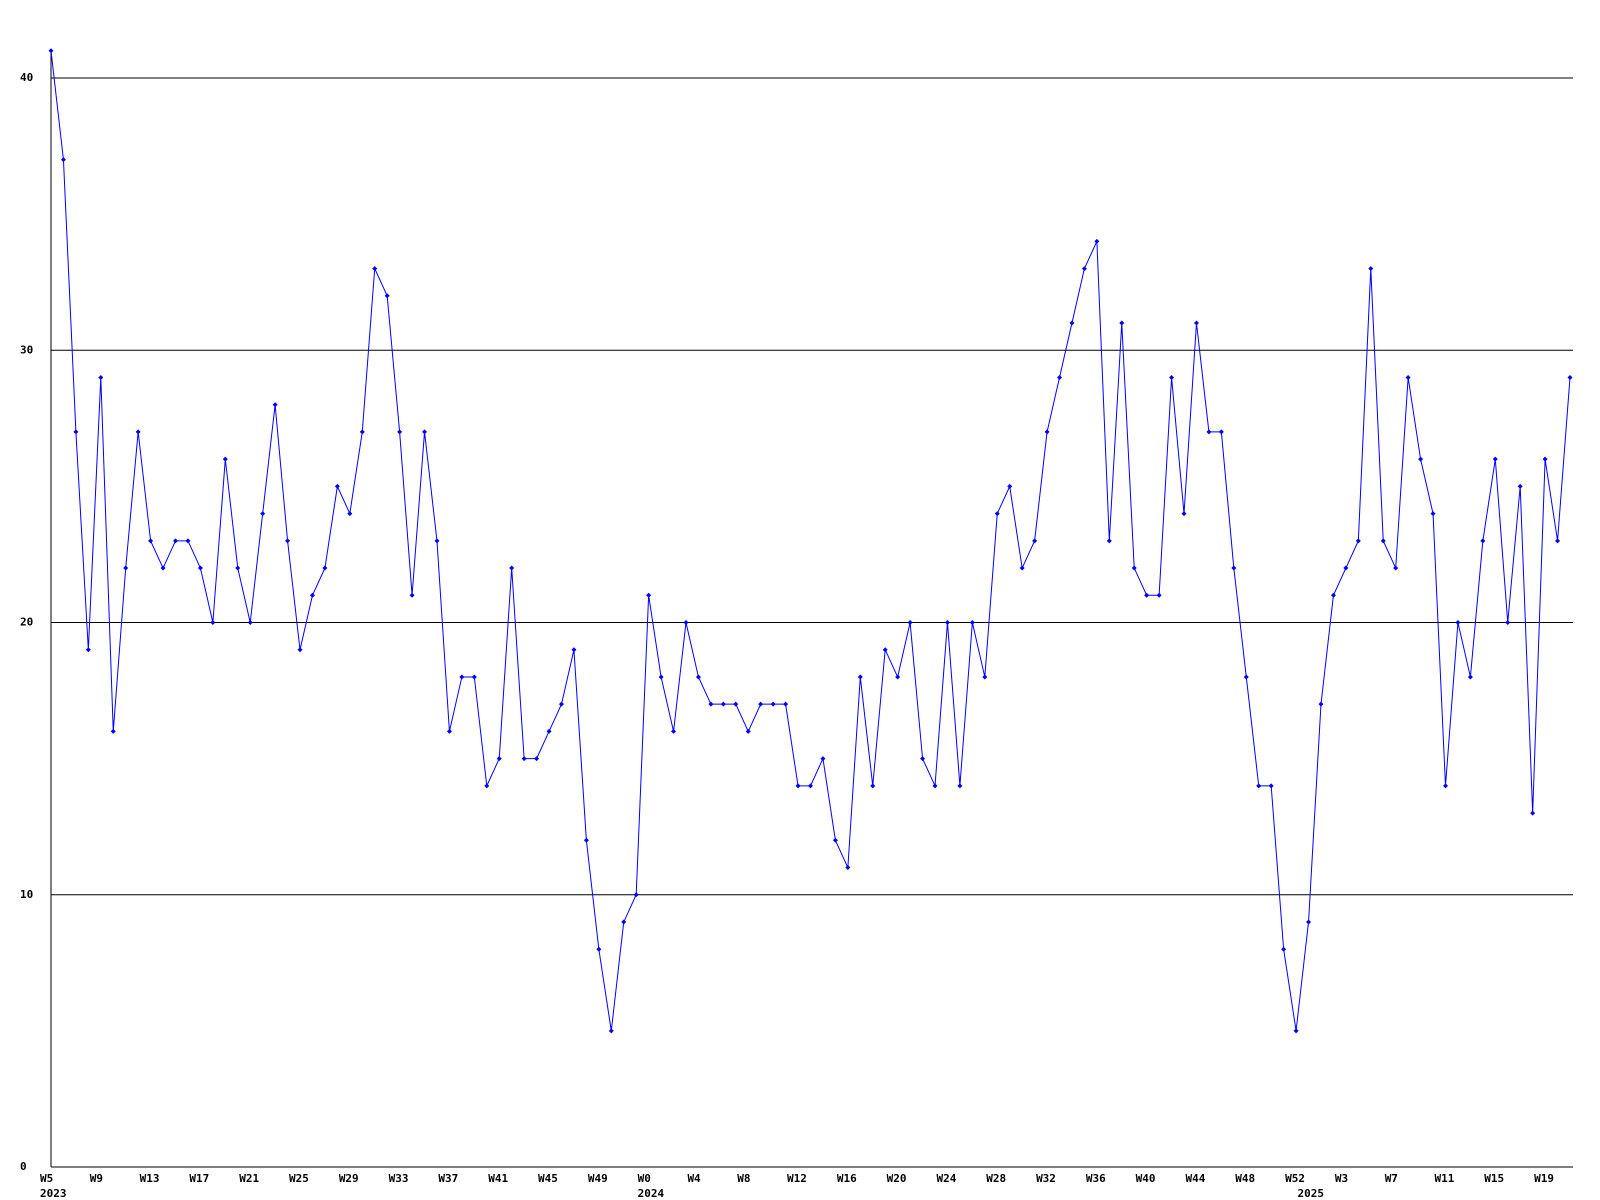 Image resolution: width=1600 pixels, height=1200 pixels. I want to click on x-tick-label: W25, so click(299, 1178).